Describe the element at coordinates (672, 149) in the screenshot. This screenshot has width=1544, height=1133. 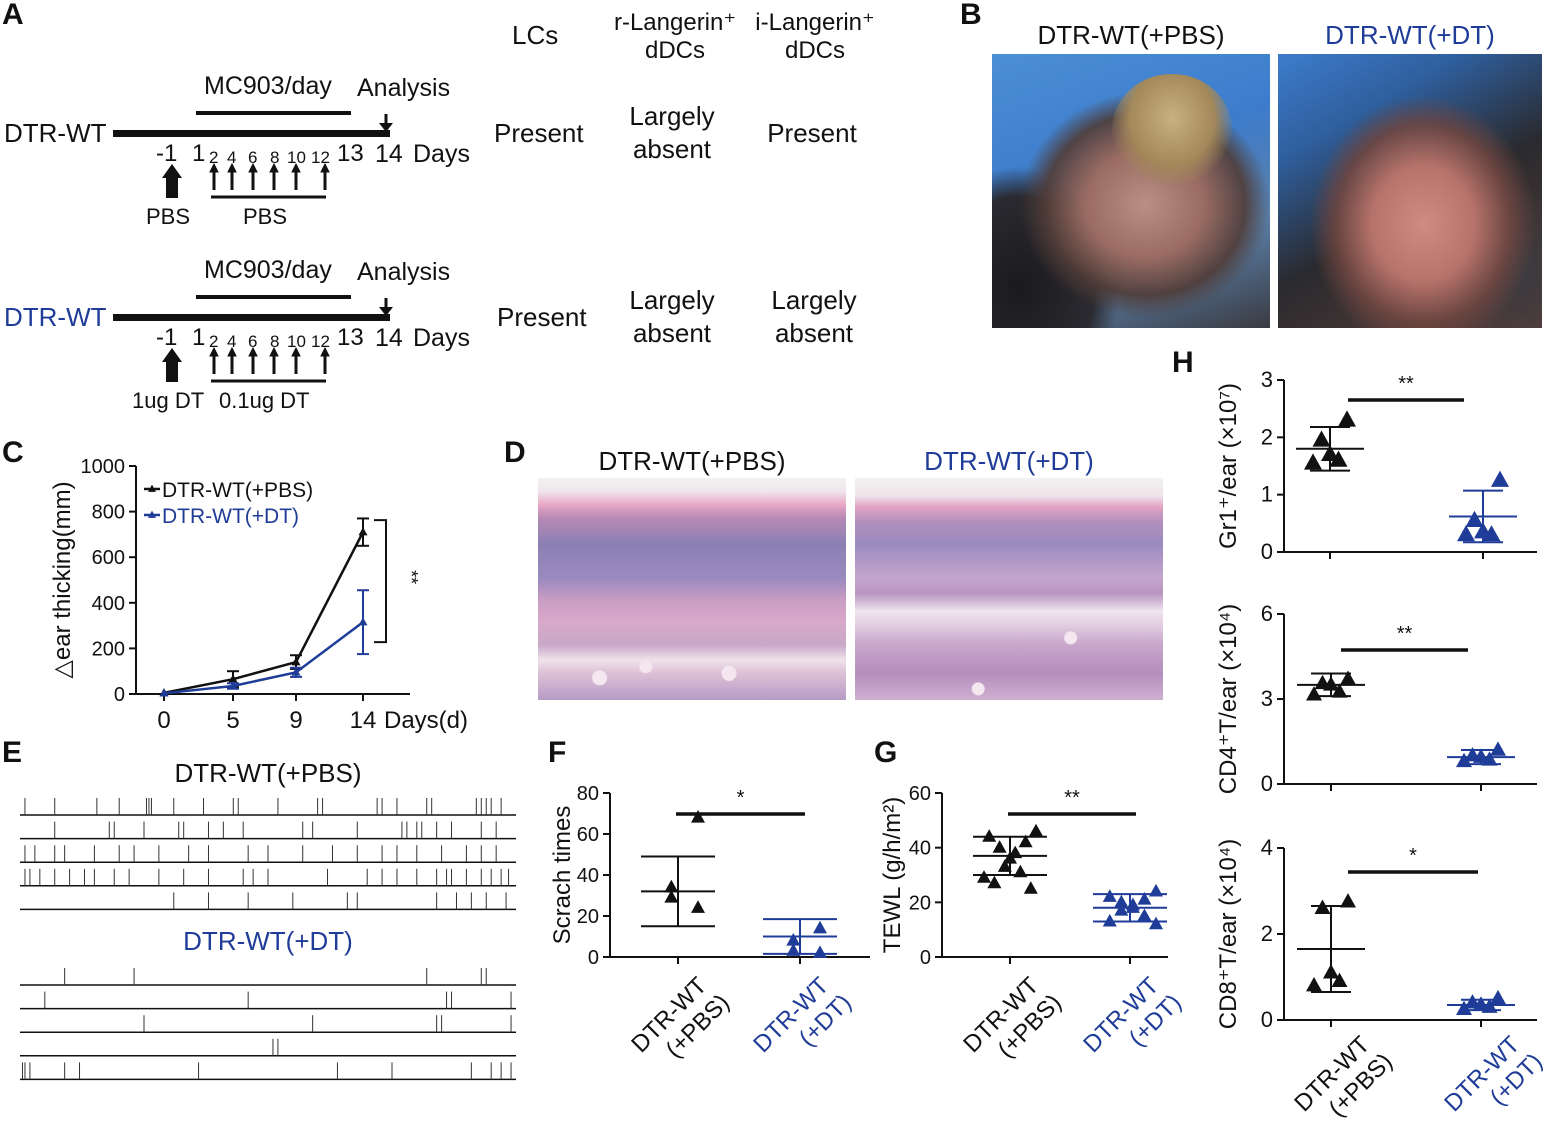
I see `r-status-line2: absent` at that location.